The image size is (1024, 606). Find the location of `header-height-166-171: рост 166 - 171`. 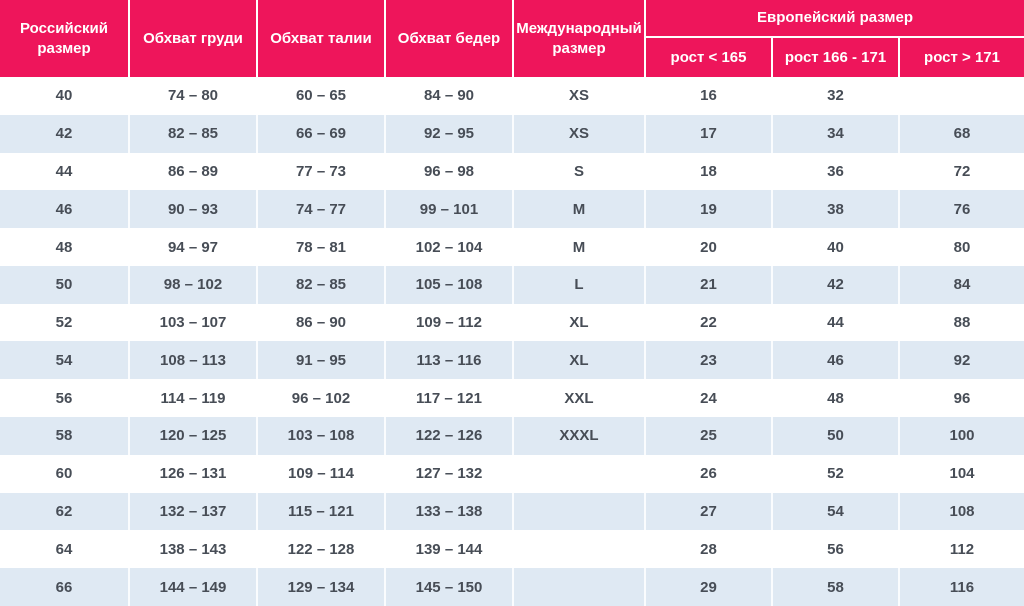

header-height-166-171: рост 166 - 171 is located at coordinates (834, 57).